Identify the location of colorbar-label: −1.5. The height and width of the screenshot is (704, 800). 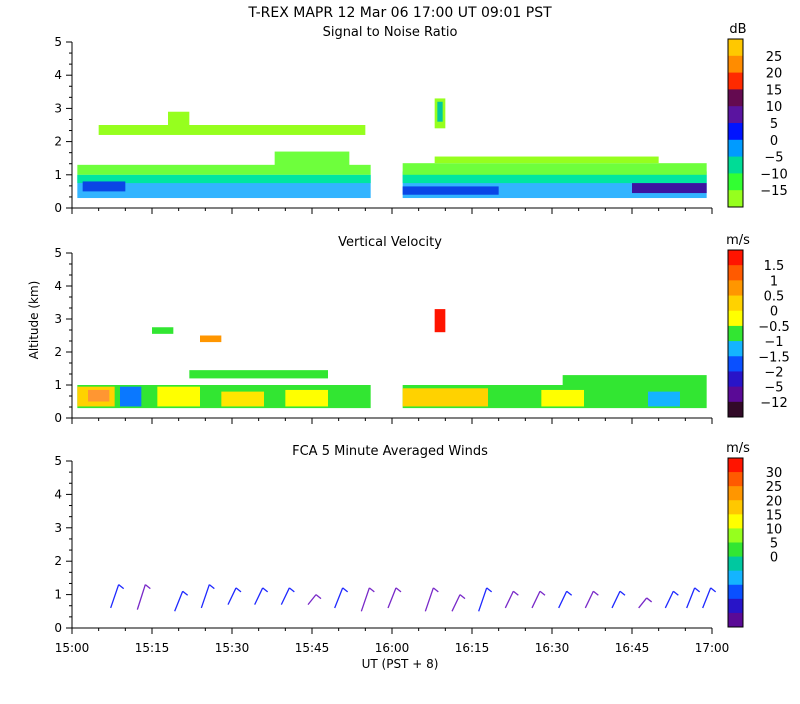
(774, 357).